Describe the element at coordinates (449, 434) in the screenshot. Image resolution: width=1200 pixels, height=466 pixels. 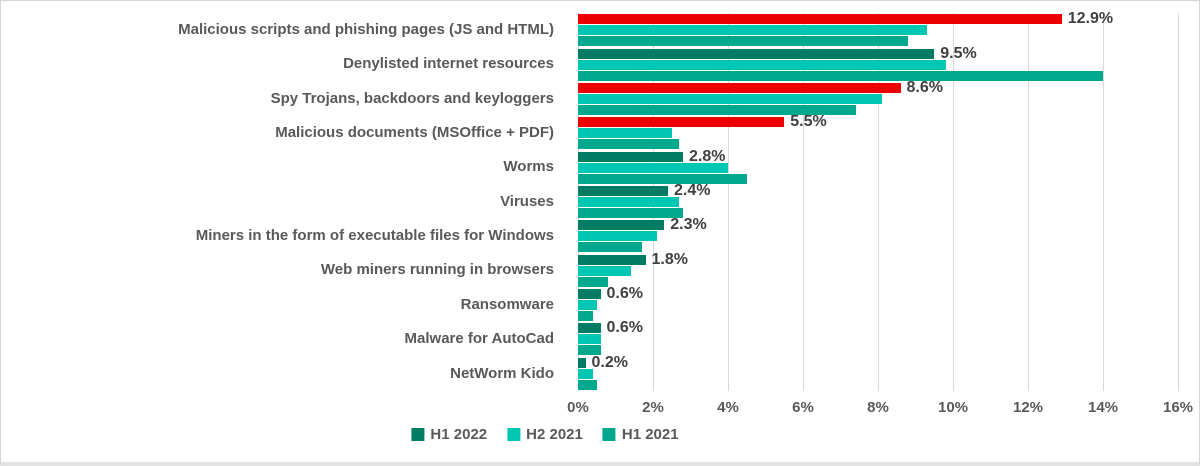
I see `legend-item-h1-2022: H1 2022` at that location.